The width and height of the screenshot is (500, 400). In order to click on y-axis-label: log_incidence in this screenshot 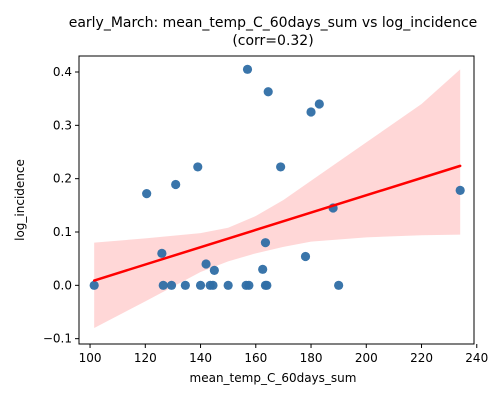, I will do `click(20, 200)`.